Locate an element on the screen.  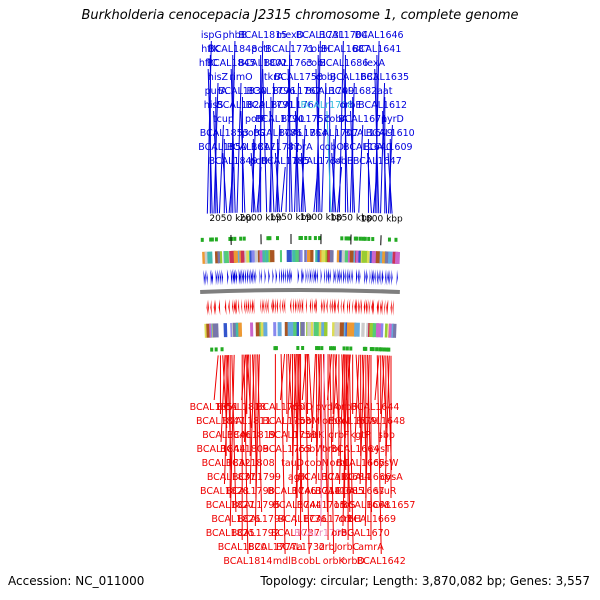
top-gene-label: BCAL1790 is located at coordinates (279, 119).